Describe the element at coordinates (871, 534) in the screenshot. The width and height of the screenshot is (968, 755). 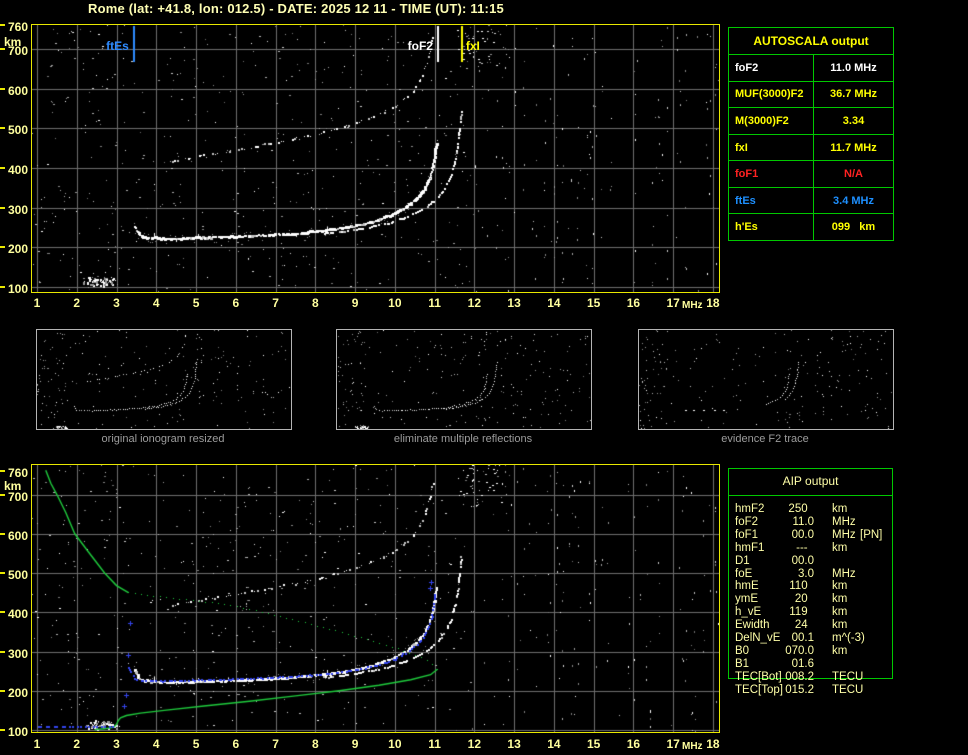
I see `aip-note: [PN]` at that location.